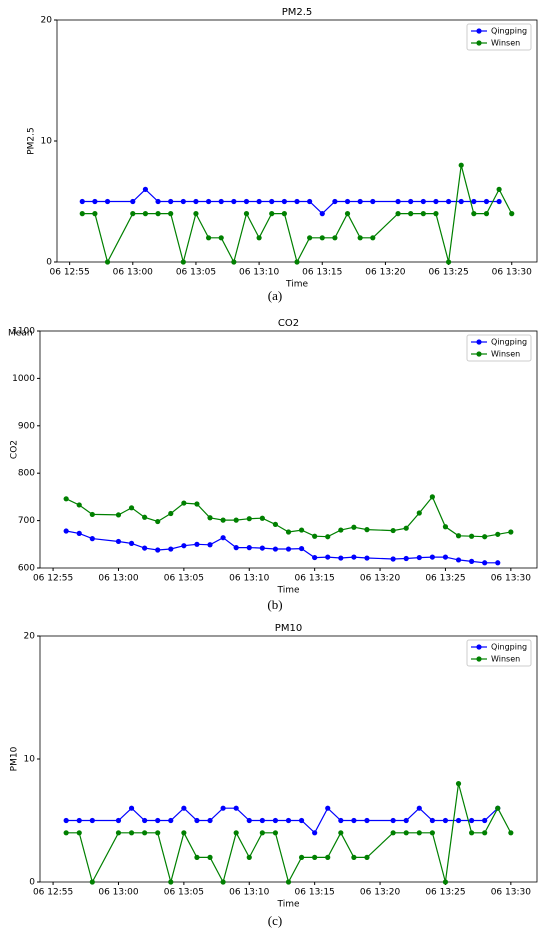 The image size is (550, 939). I want to click on chart-title: PM10, so click(288, 628).